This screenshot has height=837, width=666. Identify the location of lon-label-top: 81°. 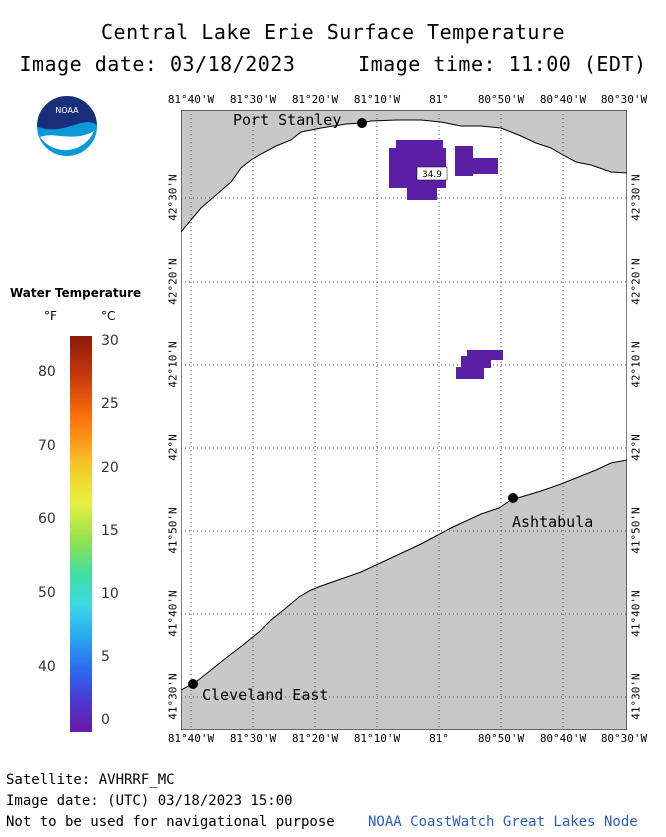
(439, 99).